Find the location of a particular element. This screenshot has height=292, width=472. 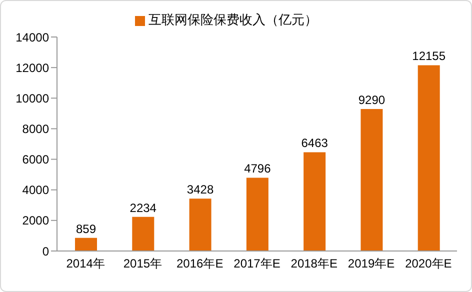

x-tick-label: 2020年E is located at coordinates (428, 263).